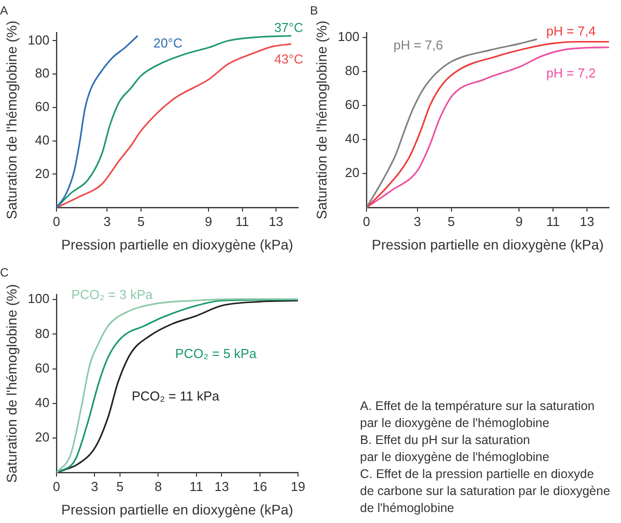  What do you see at coordinates (289, 27) in the screenshot?
I see `series-label: 37°C` at bounding box center [289, 27].